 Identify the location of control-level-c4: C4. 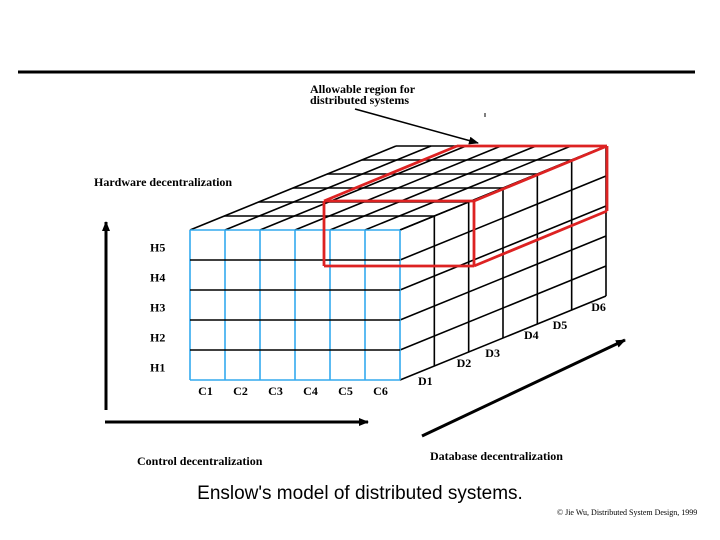
(310, 391).